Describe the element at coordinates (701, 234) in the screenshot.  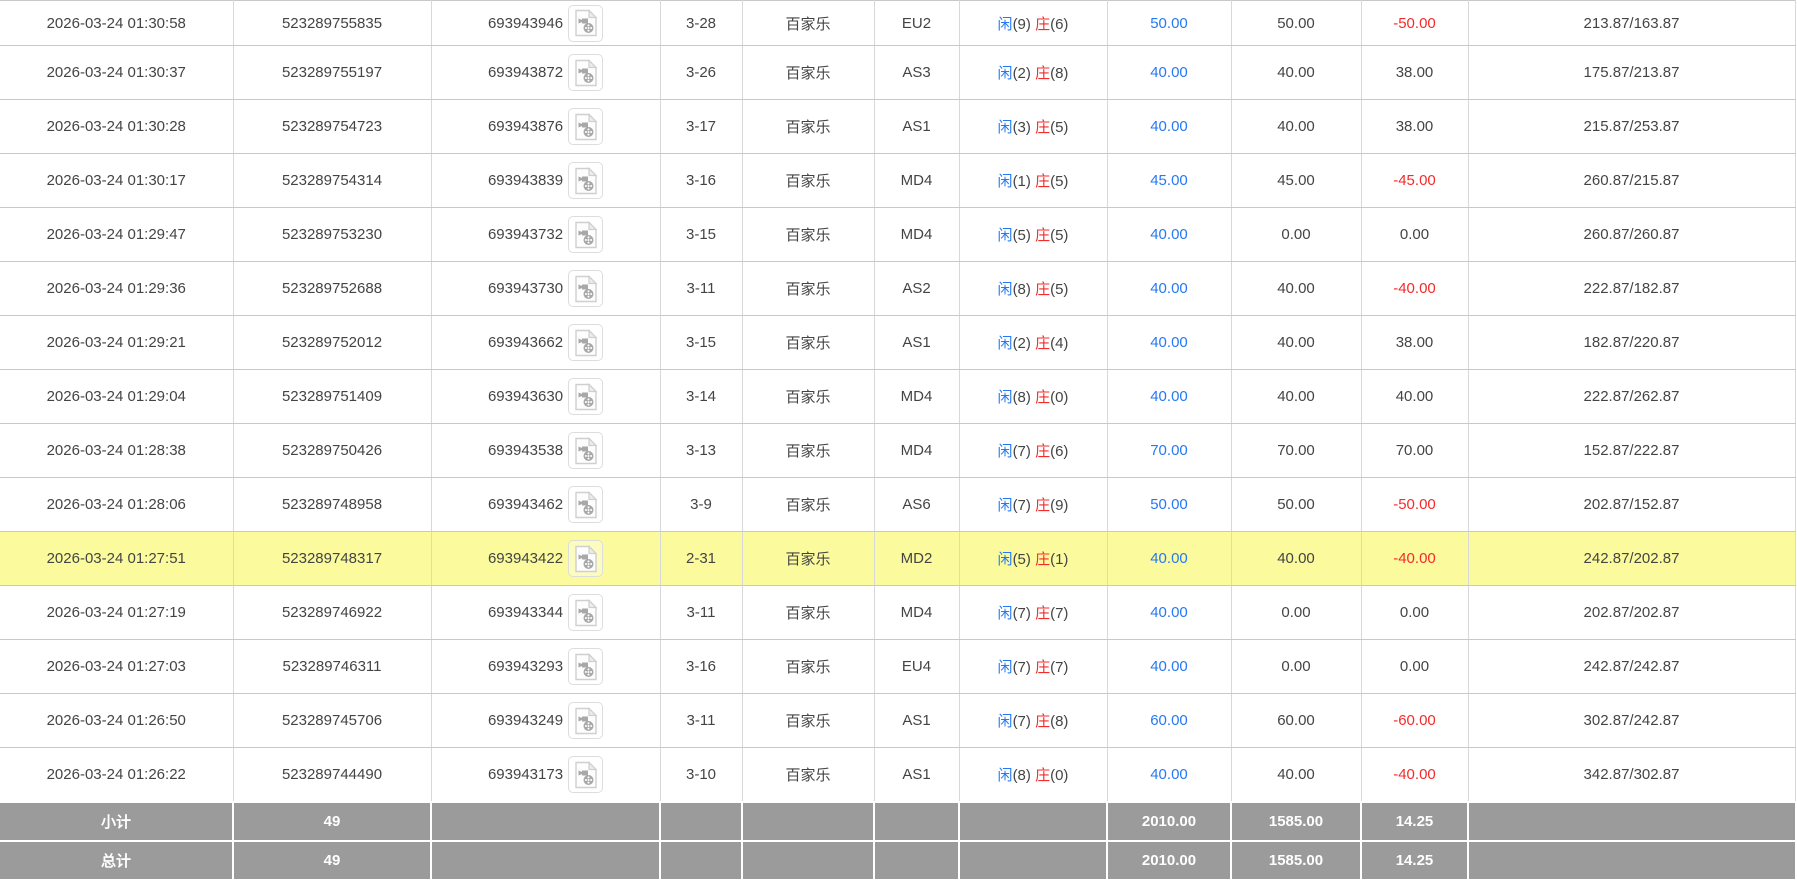
I see `cell-round: 3-15` at that location.